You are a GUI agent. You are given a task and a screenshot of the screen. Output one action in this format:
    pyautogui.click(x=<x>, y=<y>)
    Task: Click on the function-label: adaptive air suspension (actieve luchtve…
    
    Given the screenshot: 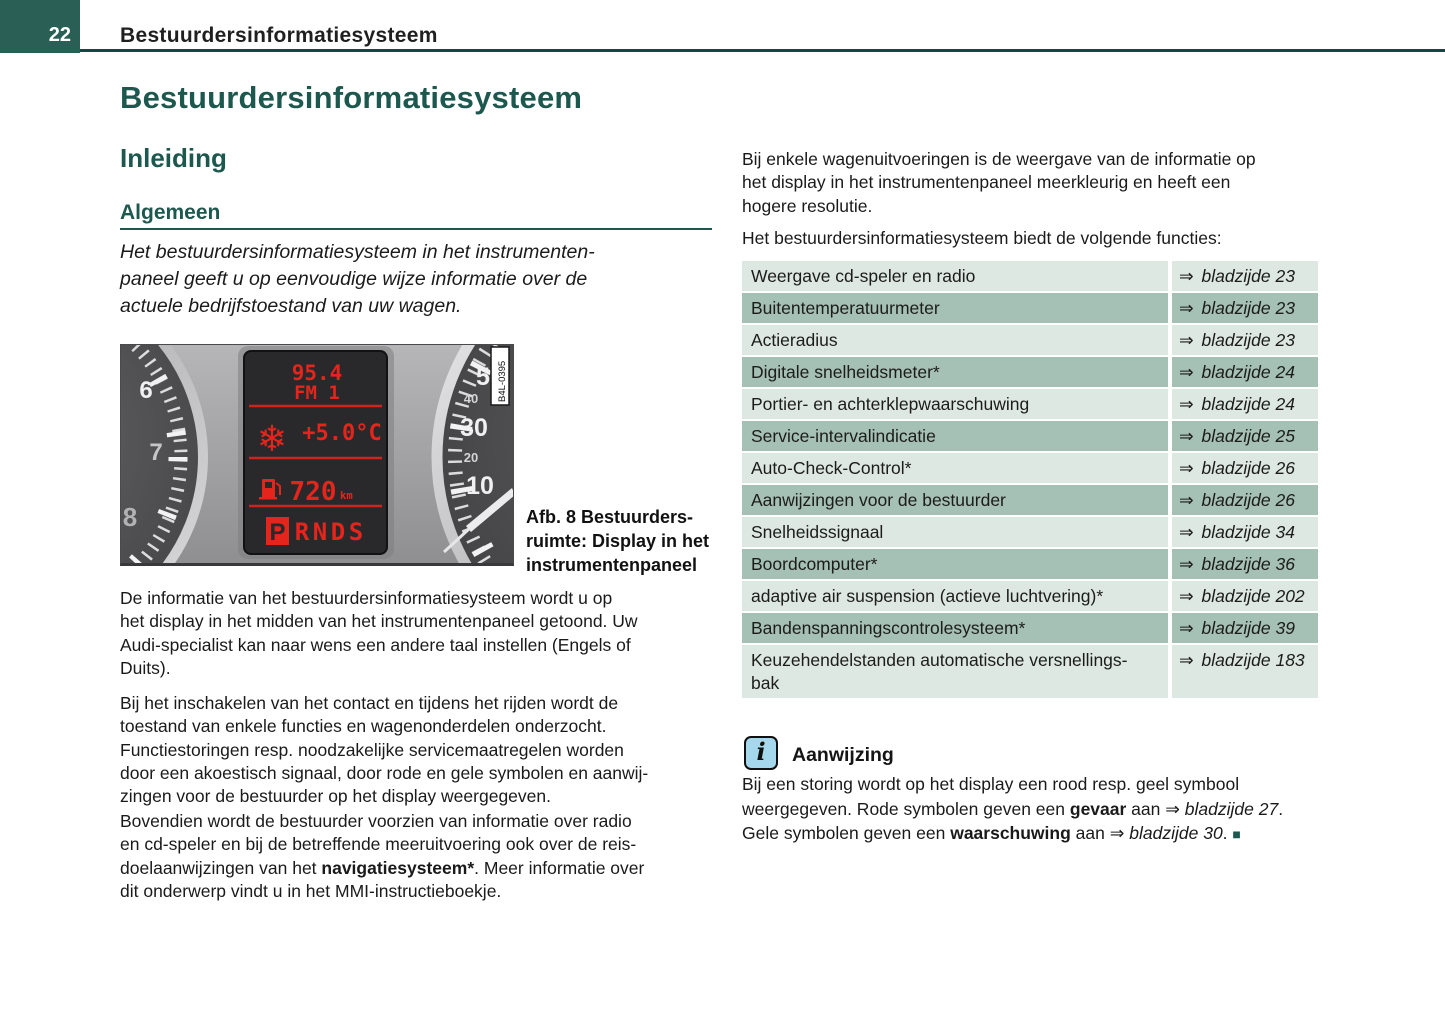 What is the action you would take?
    pyautogui.click(x=955, y=596)
    